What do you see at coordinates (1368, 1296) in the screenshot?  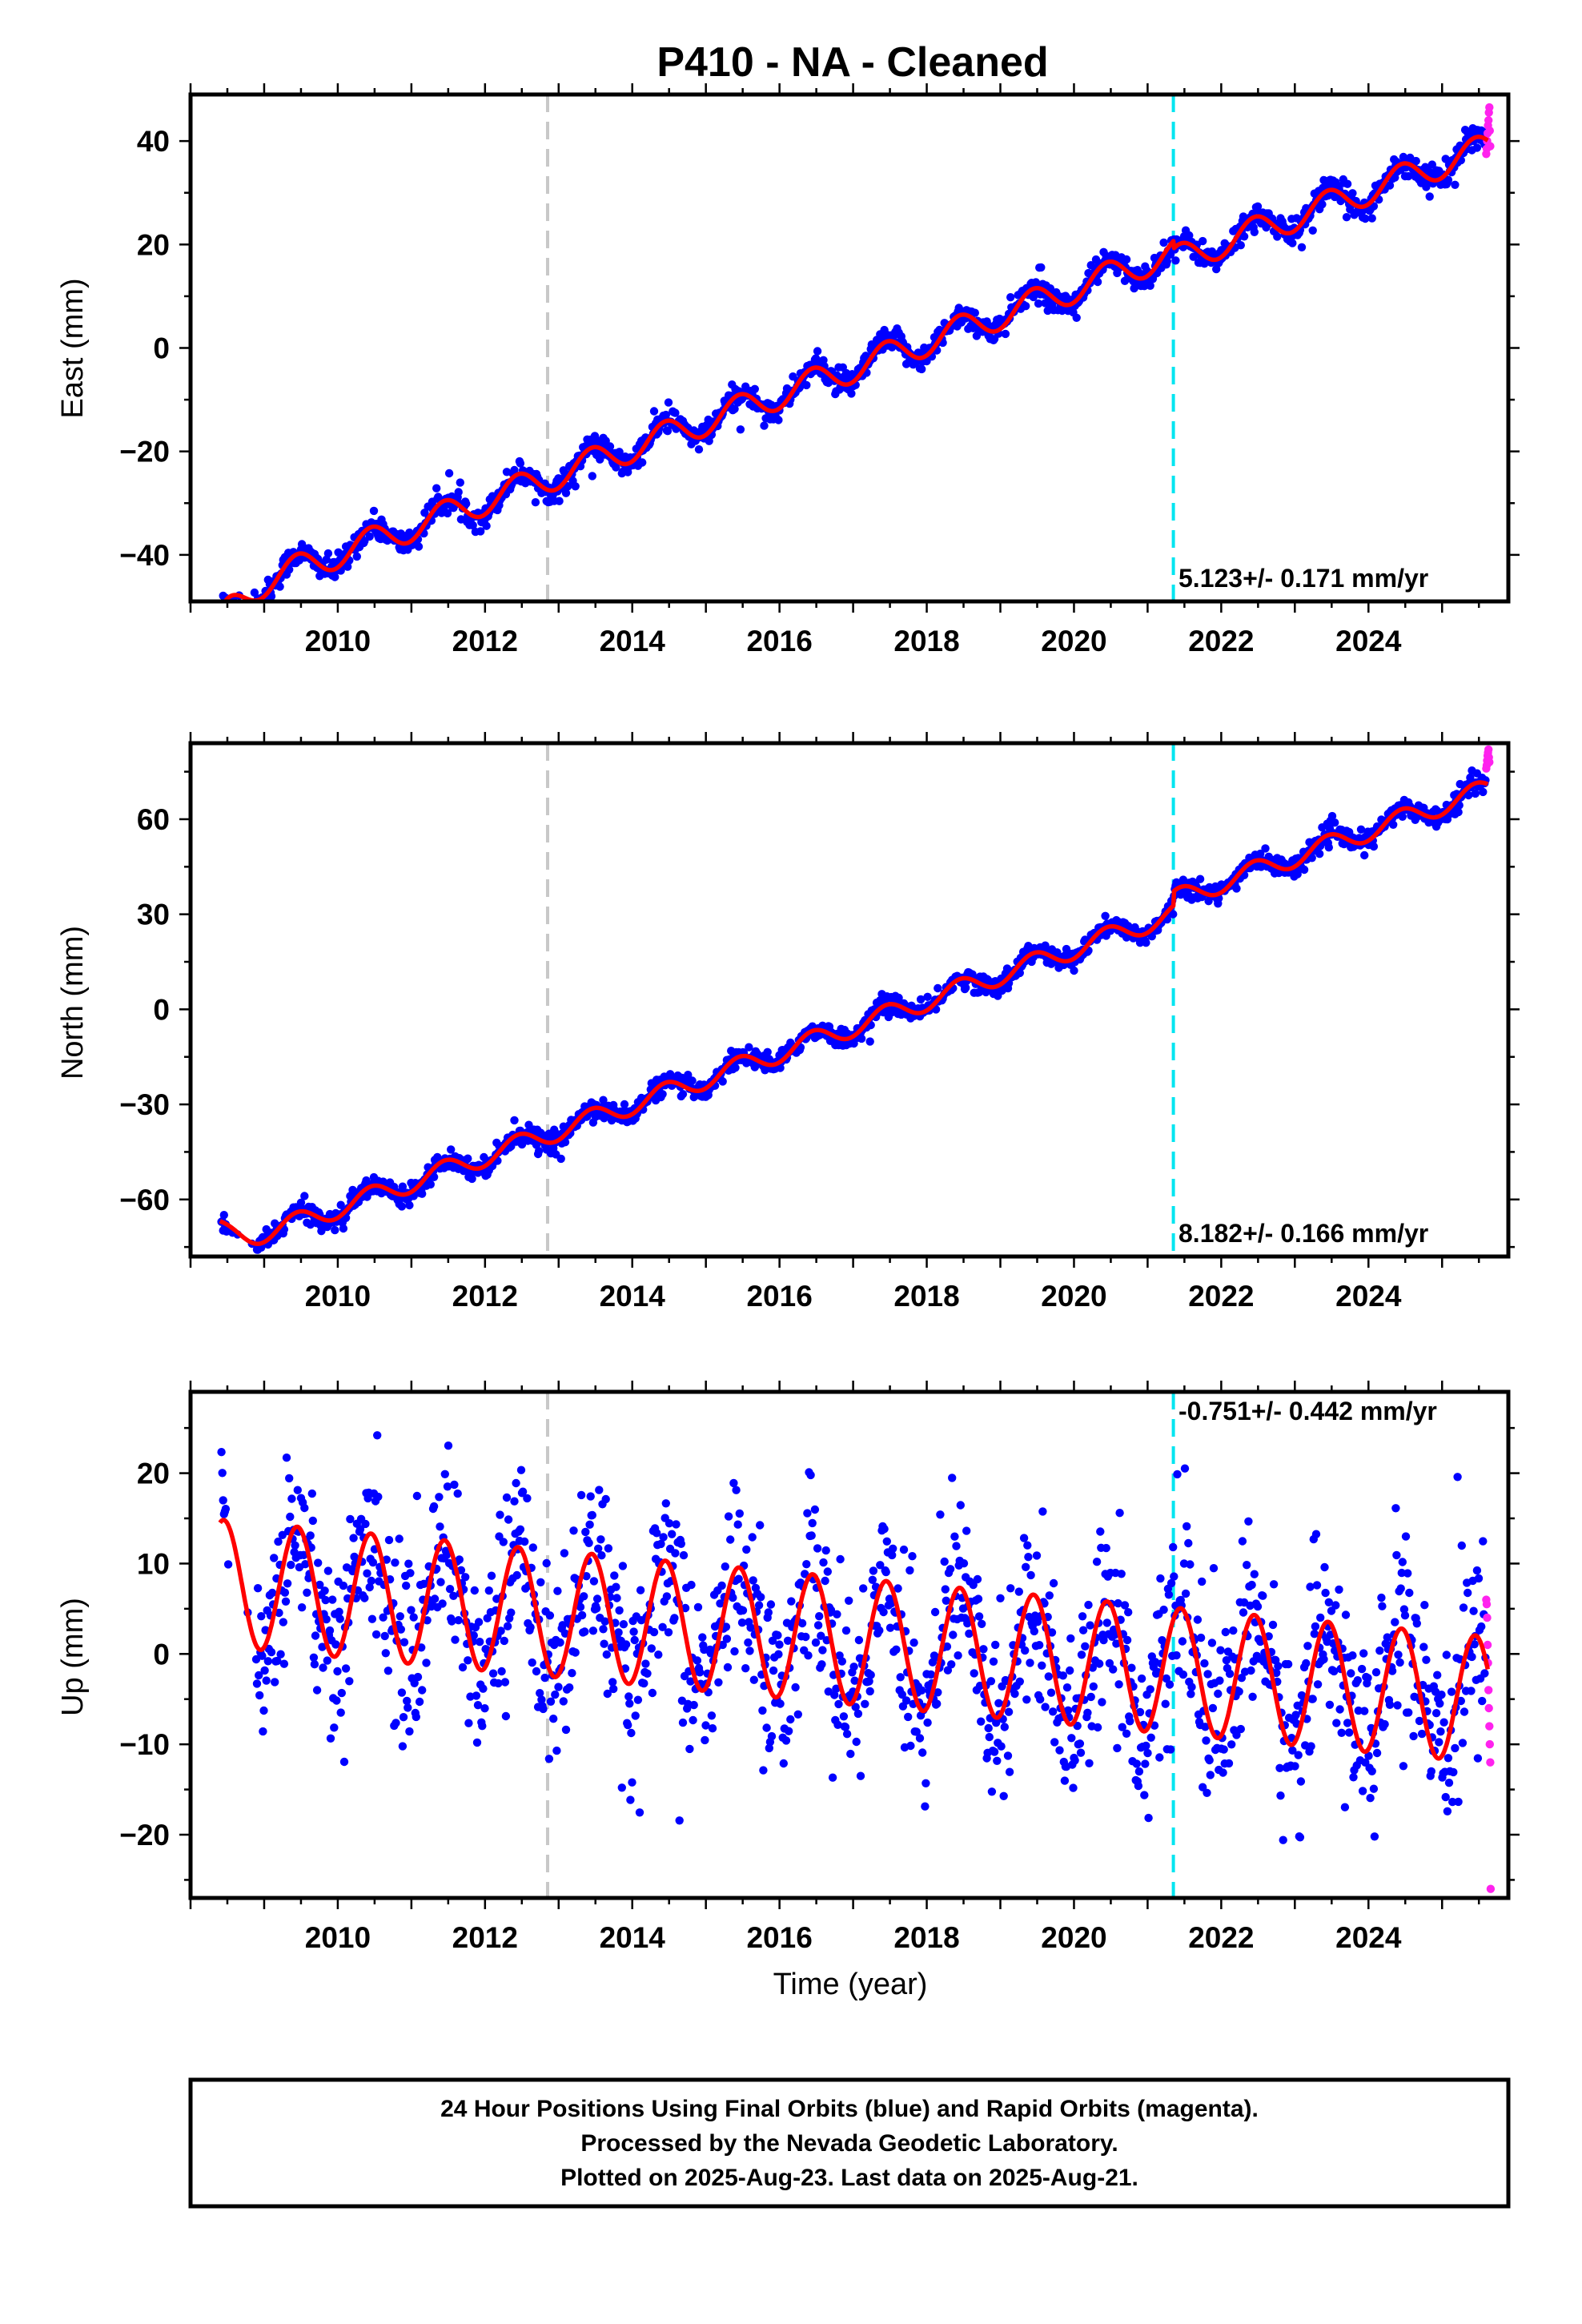 I see `north-x-tick-label: 2024` at bounding box center [1368, 1296].